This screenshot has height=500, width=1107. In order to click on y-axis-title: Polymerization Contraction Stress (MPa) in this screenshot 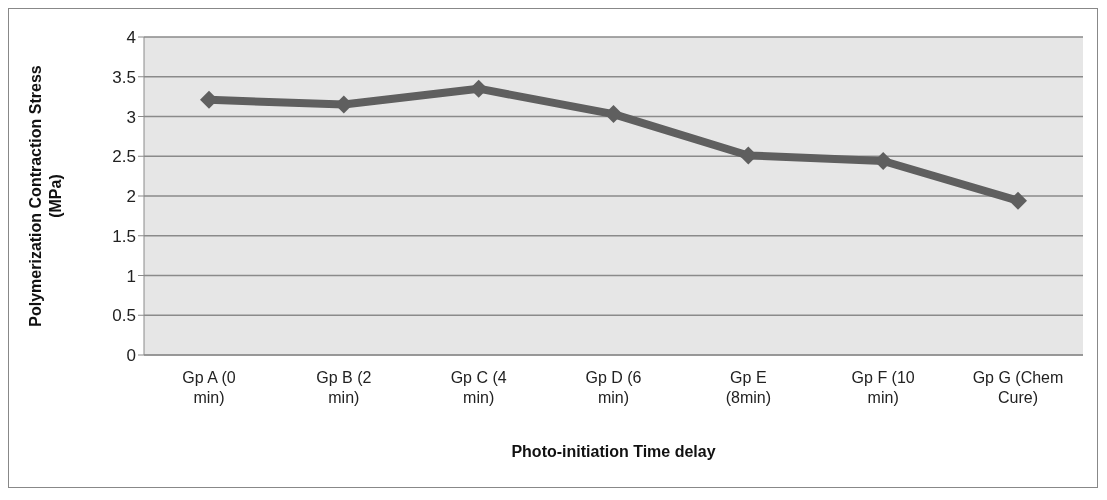, I will do `click(45, 196)`.